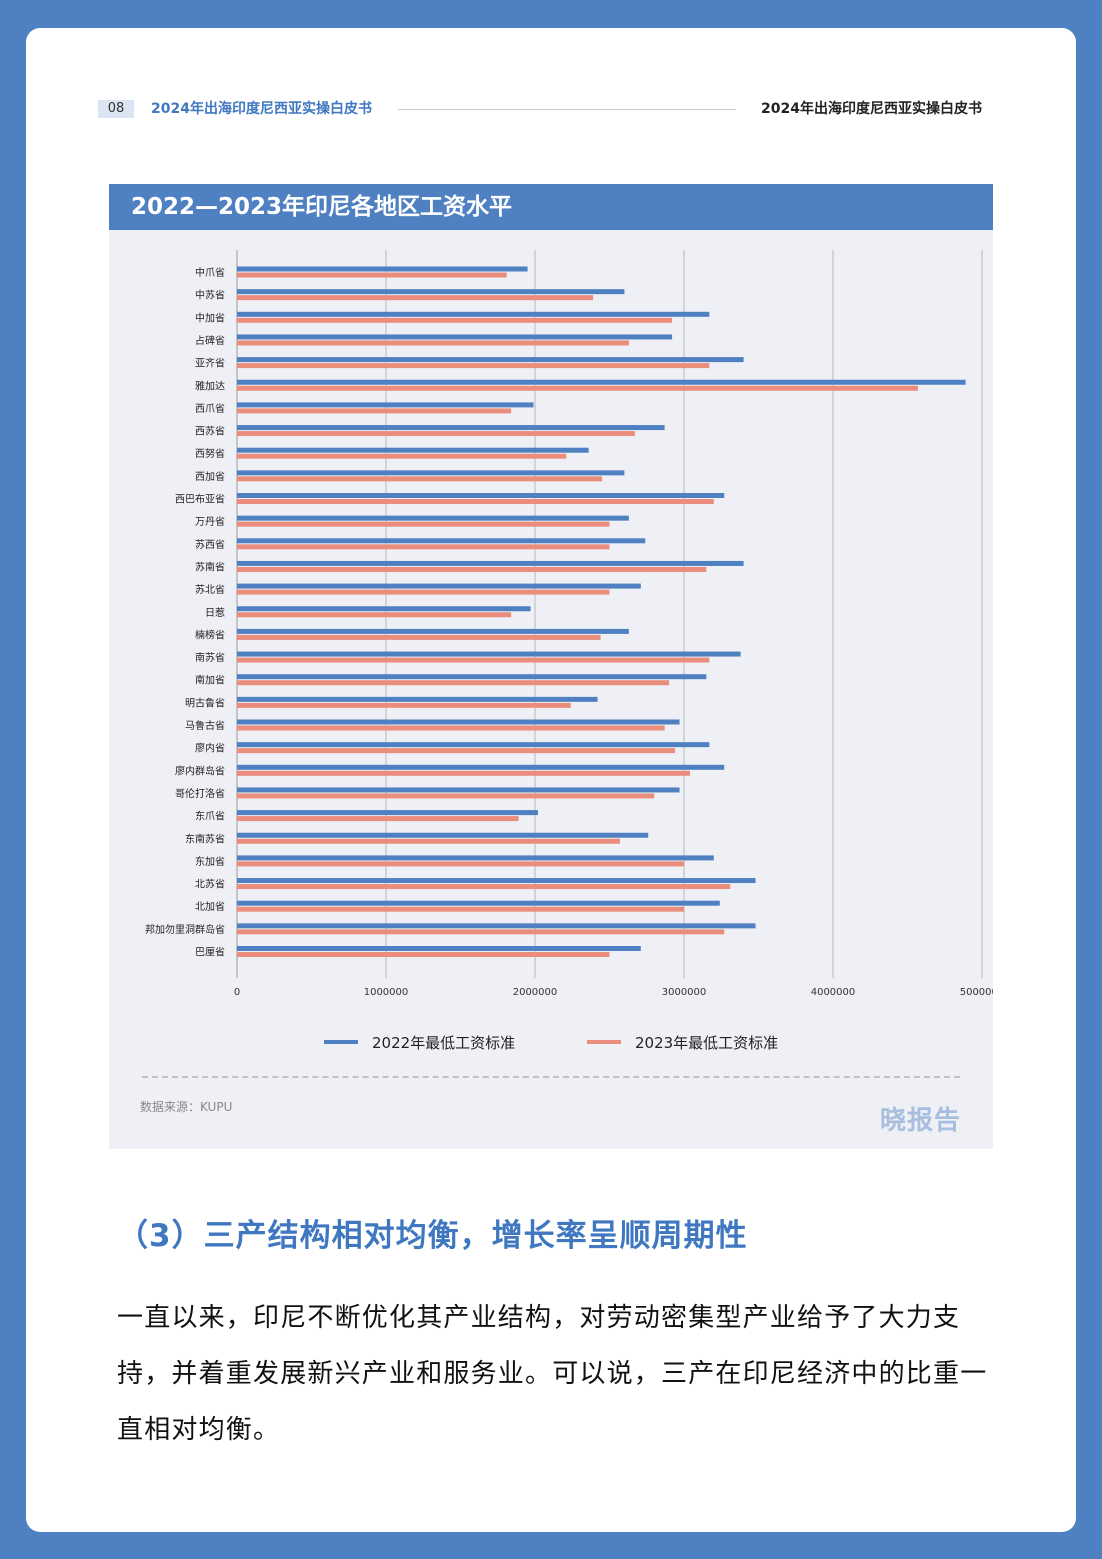 This screenshot has width=1102, height=1559. Describe the element at coordinates (920, 1121) in the screenshot. I see `brand-logo: 晓报告` at that location.